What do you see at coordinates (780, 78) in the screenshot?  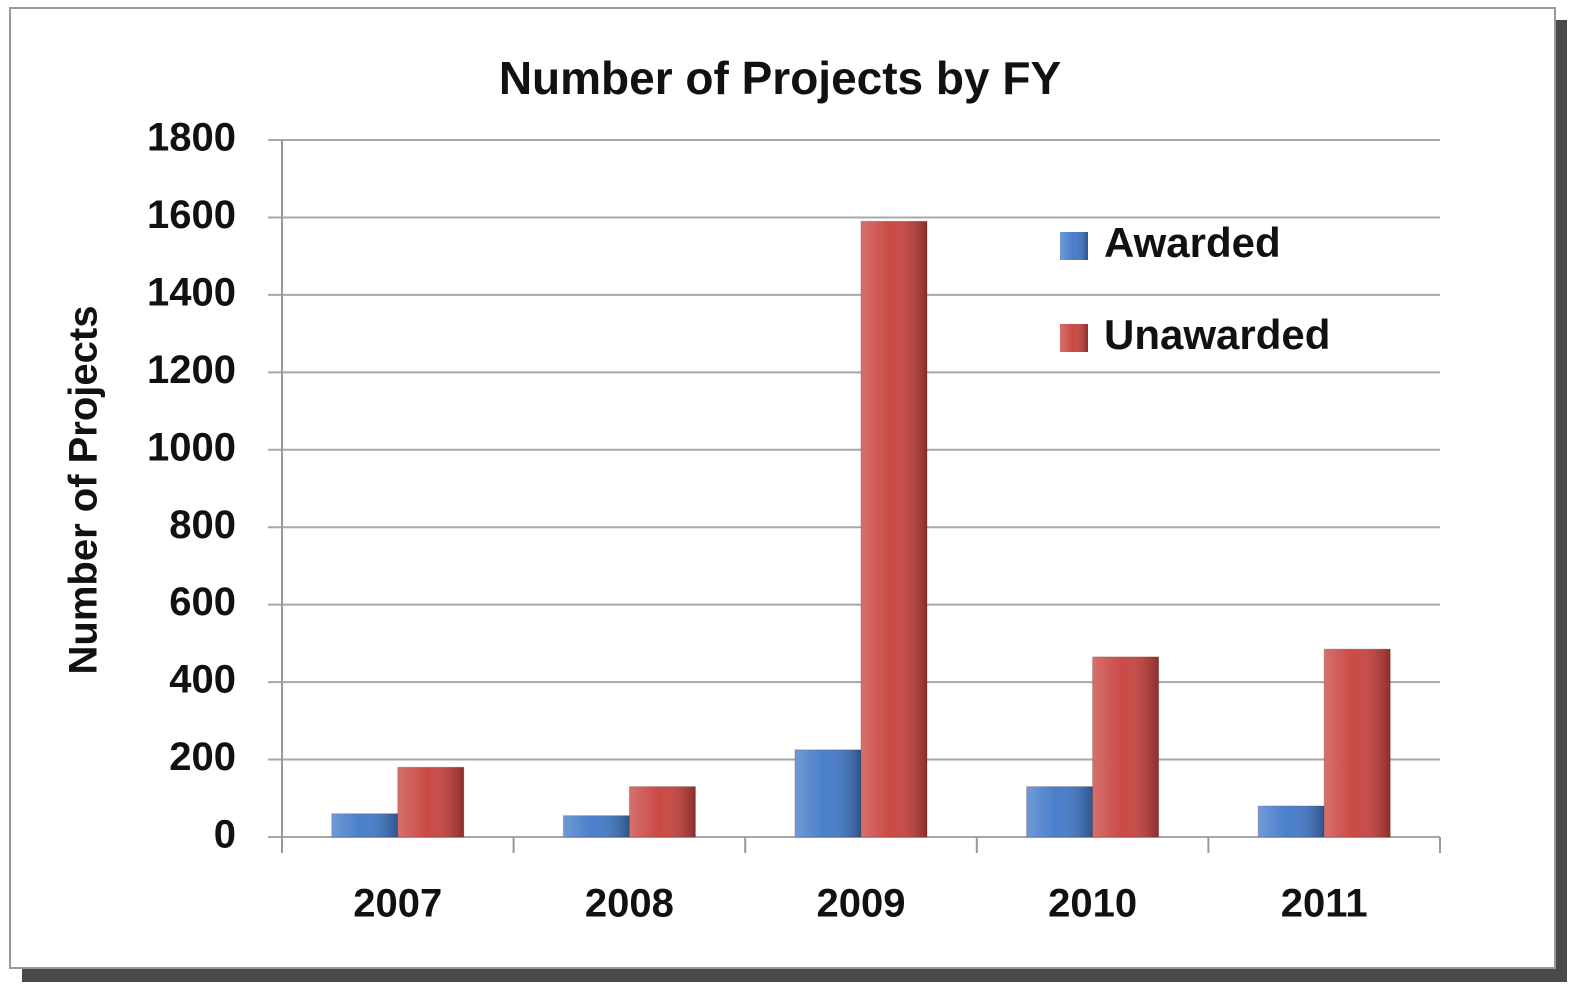 I see `chart-title: Number of Projects by FY` at bounding box center [780, 78].